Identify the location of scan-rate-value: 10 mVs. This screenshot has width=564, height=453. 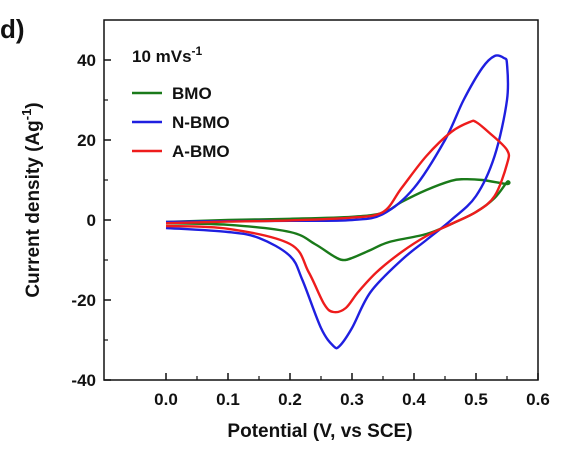
(162, 56).